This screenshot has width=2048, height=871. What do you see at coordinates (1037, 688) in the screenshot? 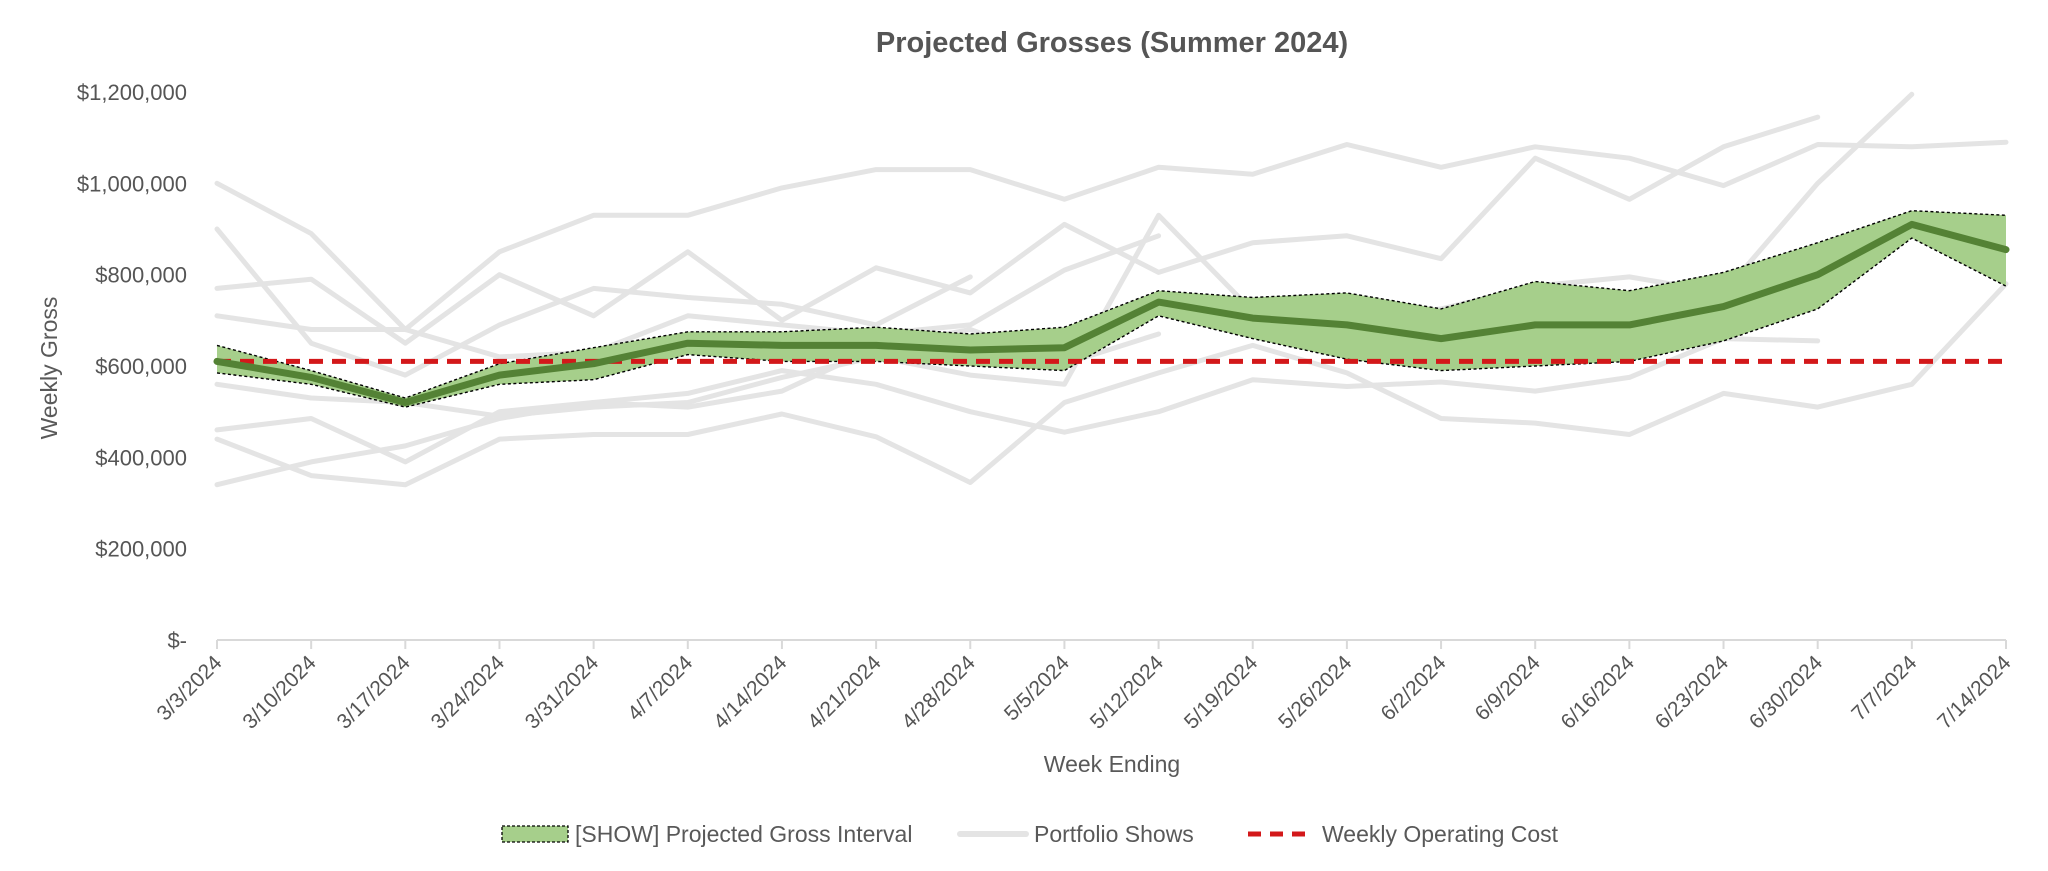
I see `x-tick-label: 5/5/2024` at bounding box center [1037, 688].